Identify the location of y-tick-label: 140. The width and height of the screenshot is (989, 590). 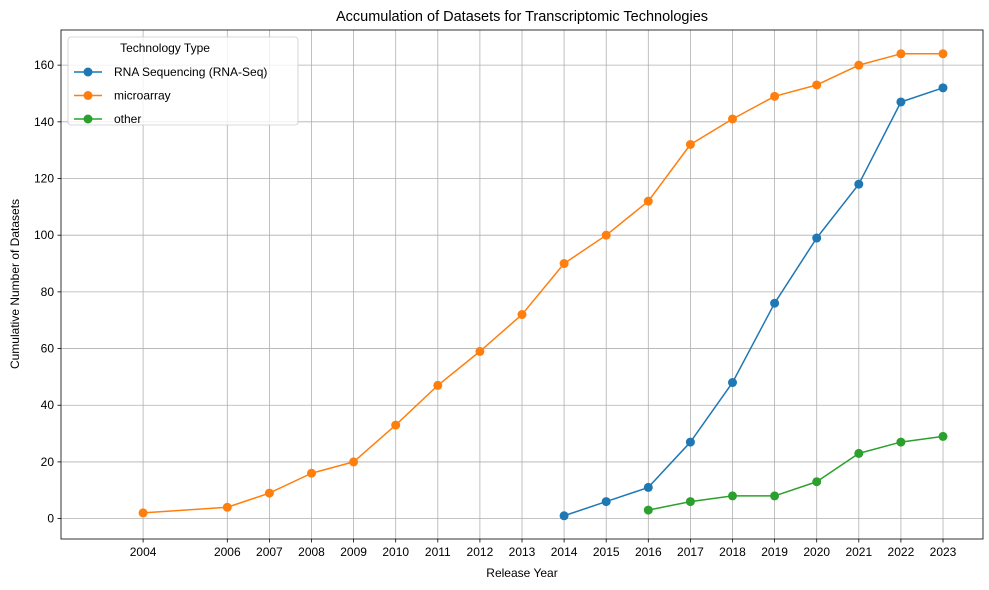
(44, 122).